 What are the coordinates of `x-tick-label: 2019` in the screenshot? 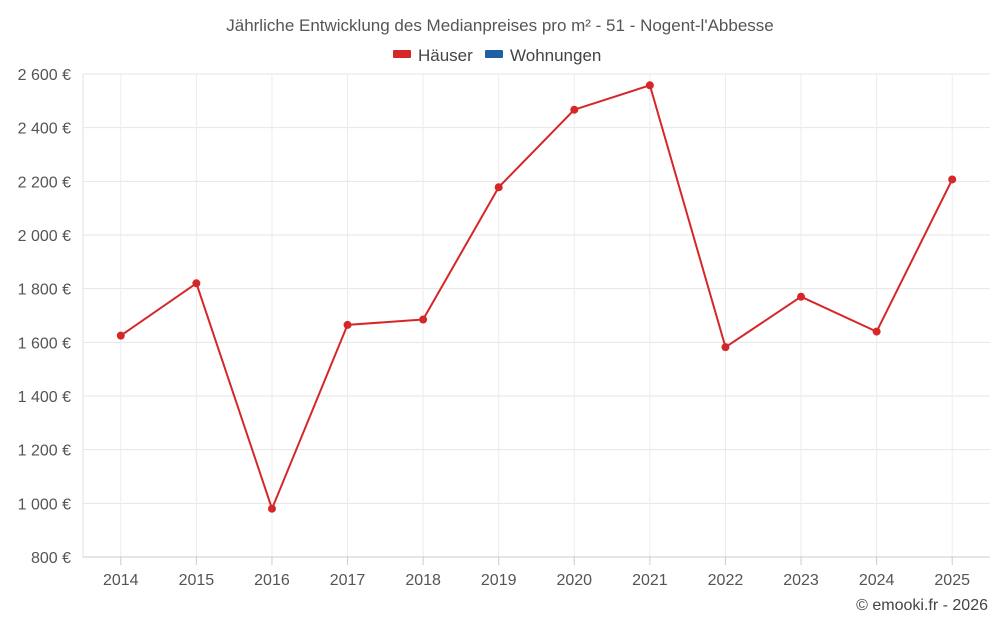 It's located at (499, 580).